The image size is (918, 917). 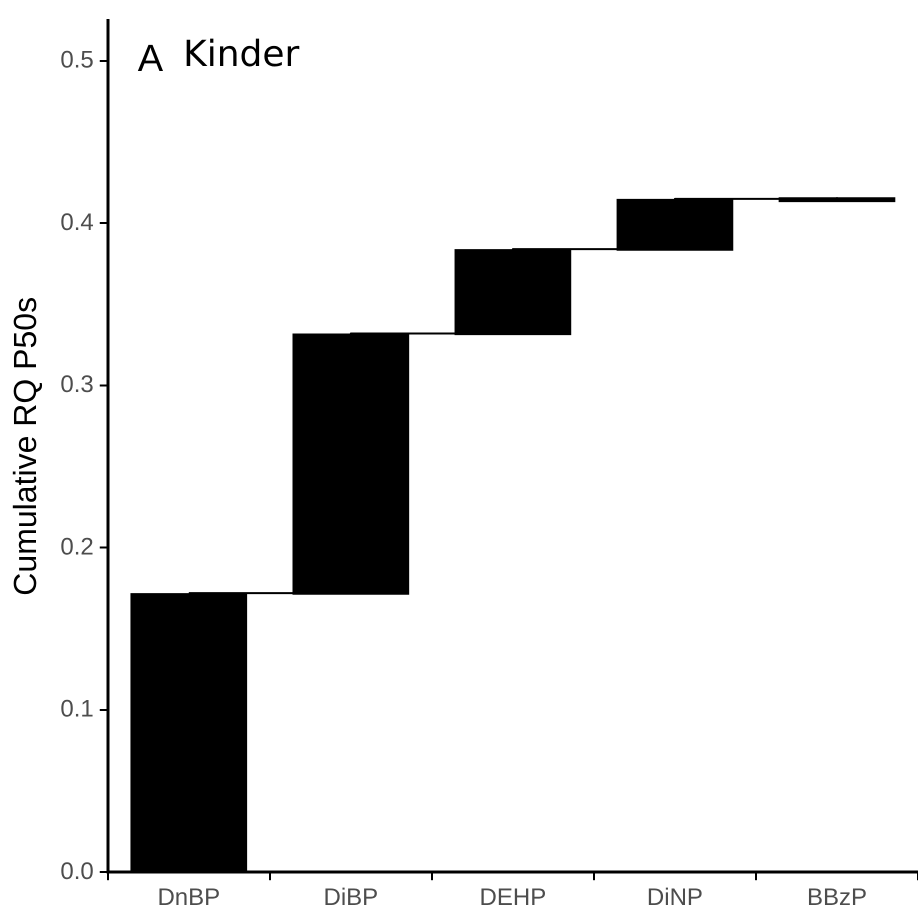 What do you see at coordinates (77, 709) in the screenshot?
I see `y-tick-label: 0.1` at bounding box center [77, 709].